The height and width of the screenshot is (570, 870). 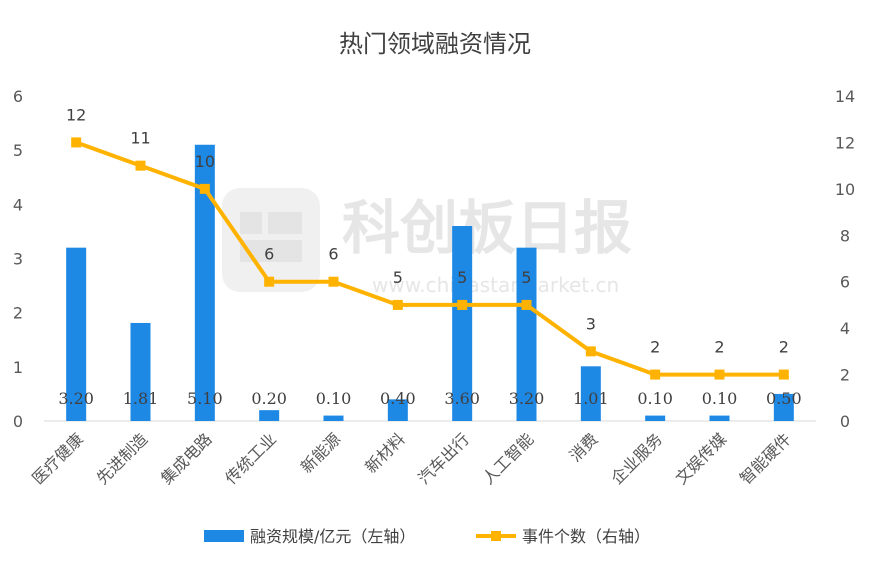 I want to click on legend-bar-label: 融资规模/亿元（左轴）, so click(x=332, y=536).